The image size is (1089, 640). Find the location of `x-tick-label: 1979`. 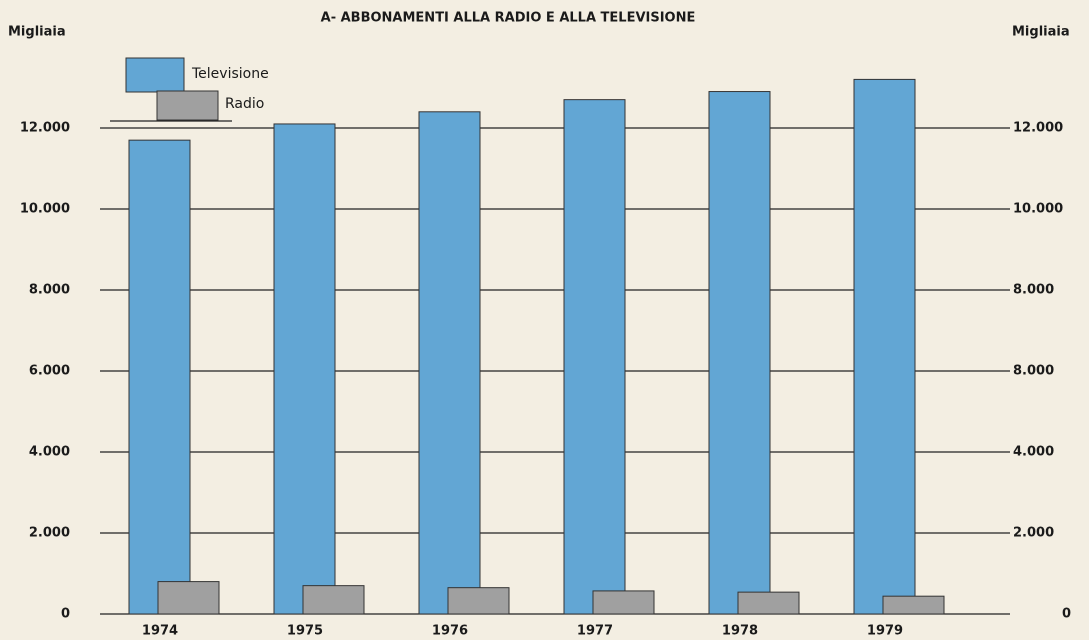

x-tick-label: 1979 is located at coordinates (885, 631).